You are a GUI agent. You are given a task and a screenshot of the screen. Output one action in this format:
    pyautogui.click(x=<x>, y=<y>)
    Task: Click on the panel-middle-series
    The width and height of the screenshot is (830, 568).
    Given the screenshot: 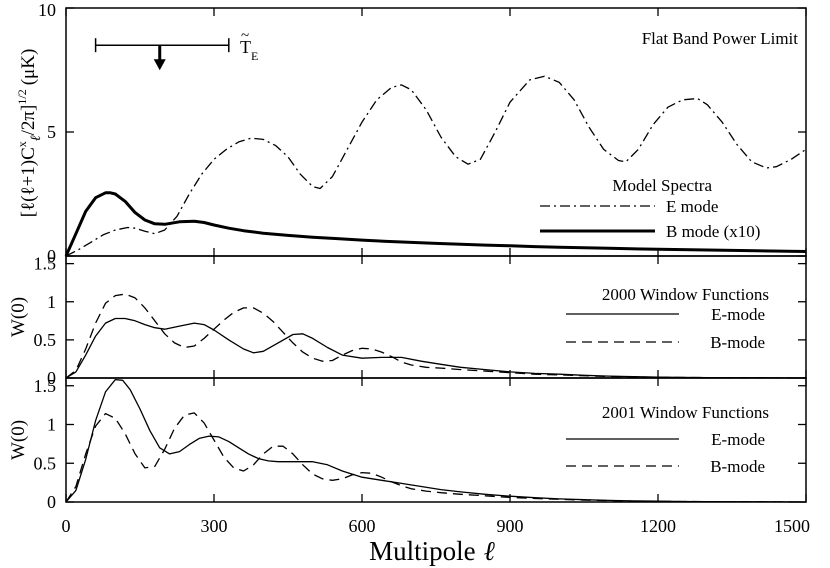 What is the action you would take?
    pyautogui.click(x=436, y=336)
    